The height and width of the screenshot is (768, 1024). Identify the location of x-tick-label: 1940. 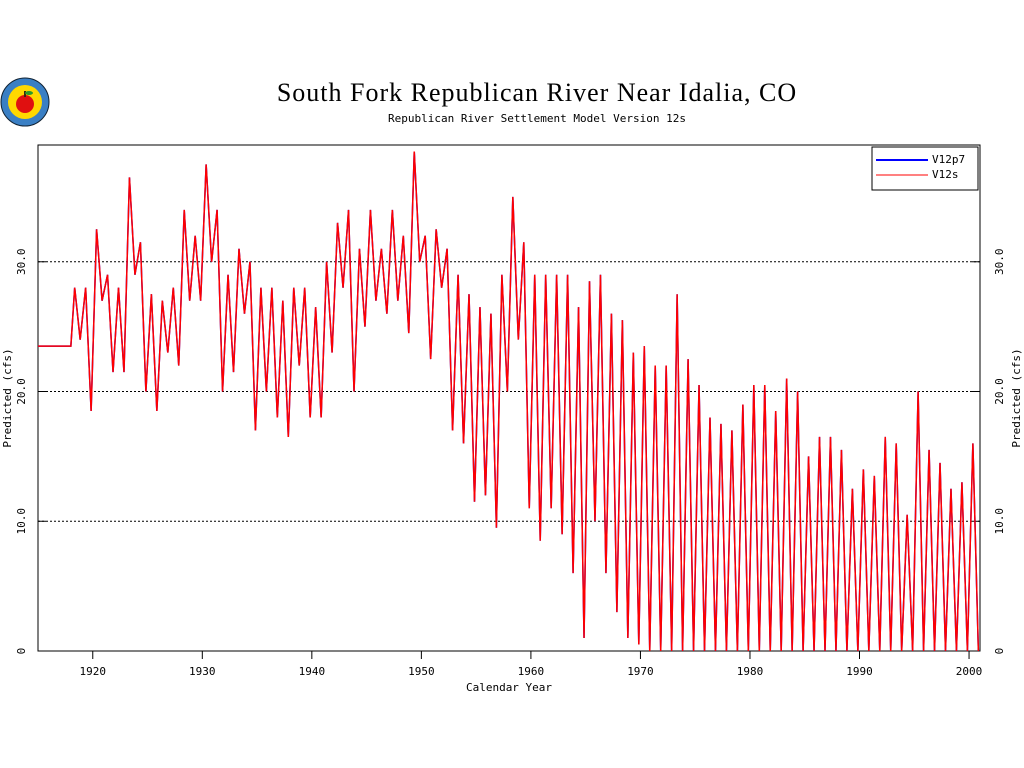
(312, 671).